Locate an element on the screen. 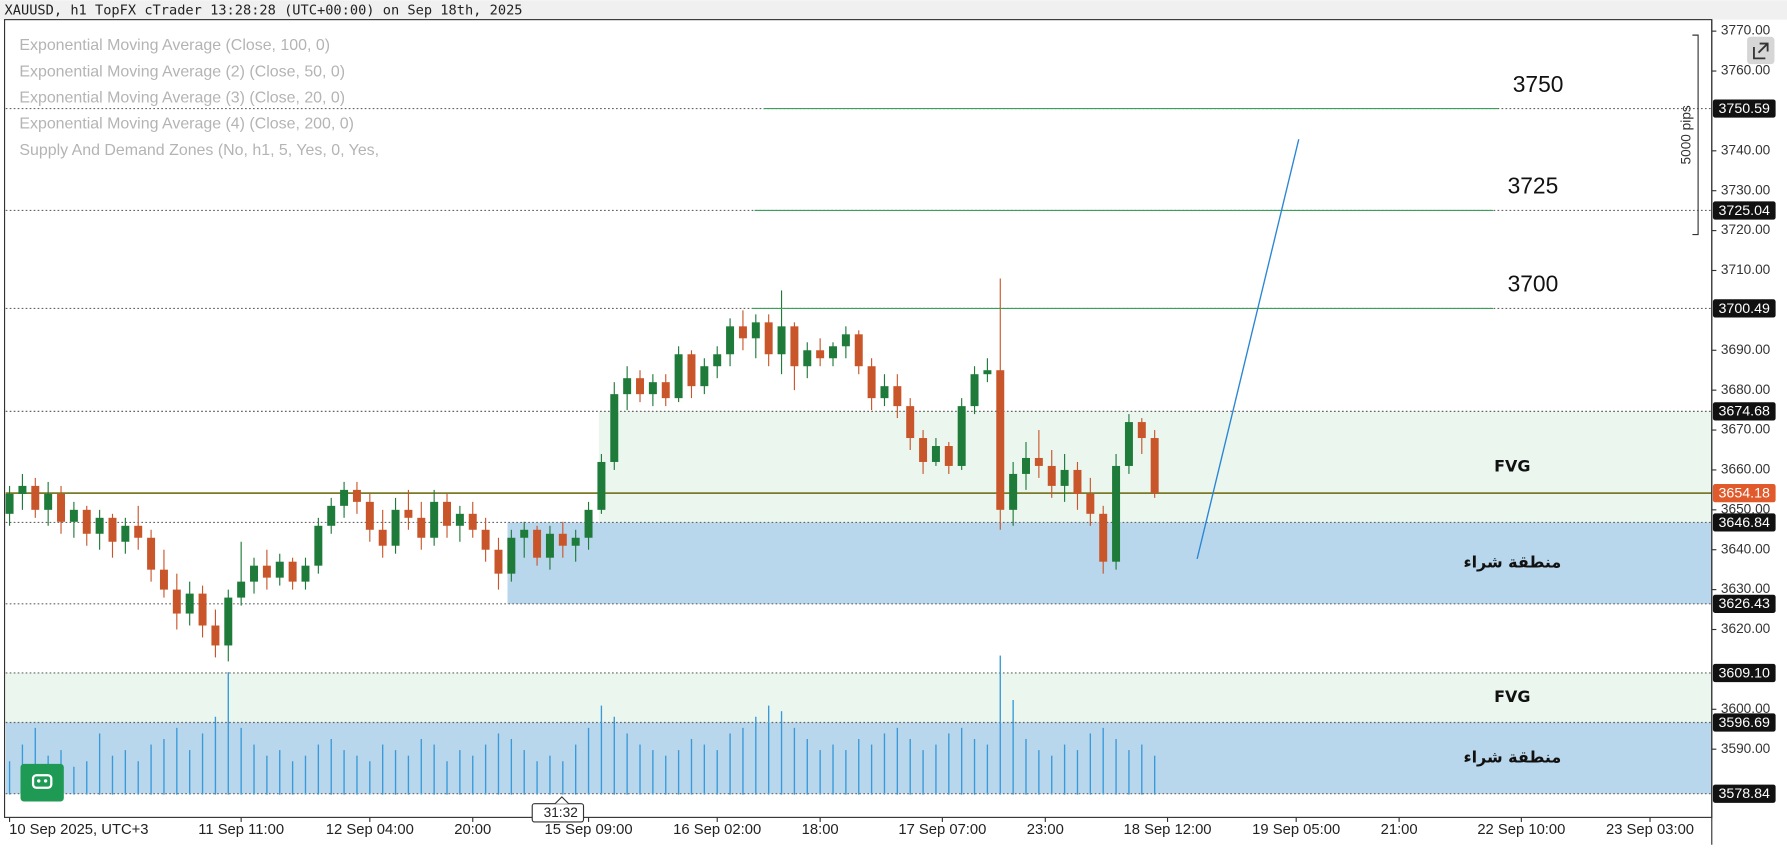 The height and width of the screenshot is (850, 1787). ruler-label: 5000 pips is located at coordinates (1685, 134).